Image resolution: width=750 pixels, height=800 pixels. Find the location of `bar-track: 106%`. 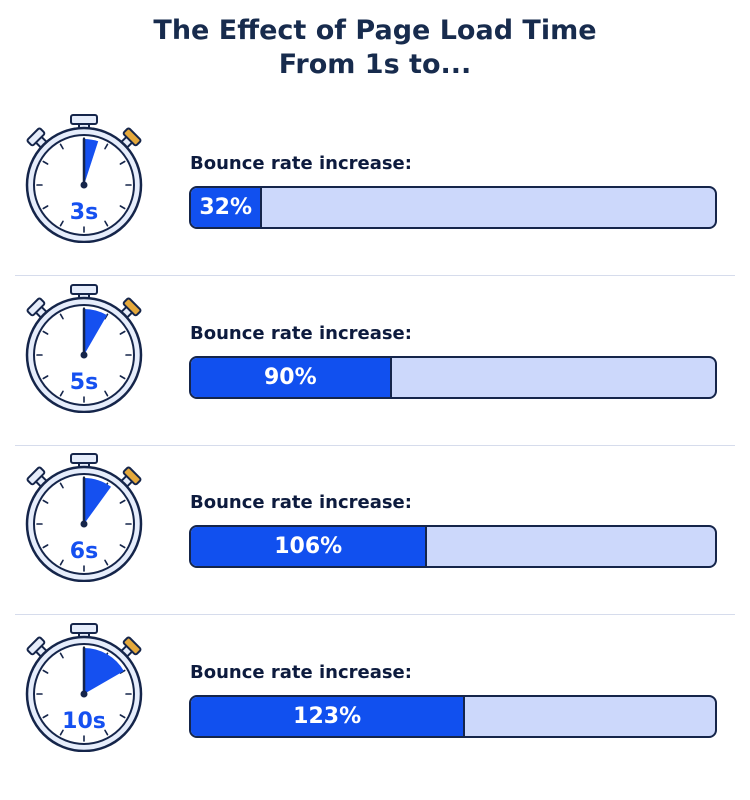

bar-track: 106% is located at coordinates (453, 546).